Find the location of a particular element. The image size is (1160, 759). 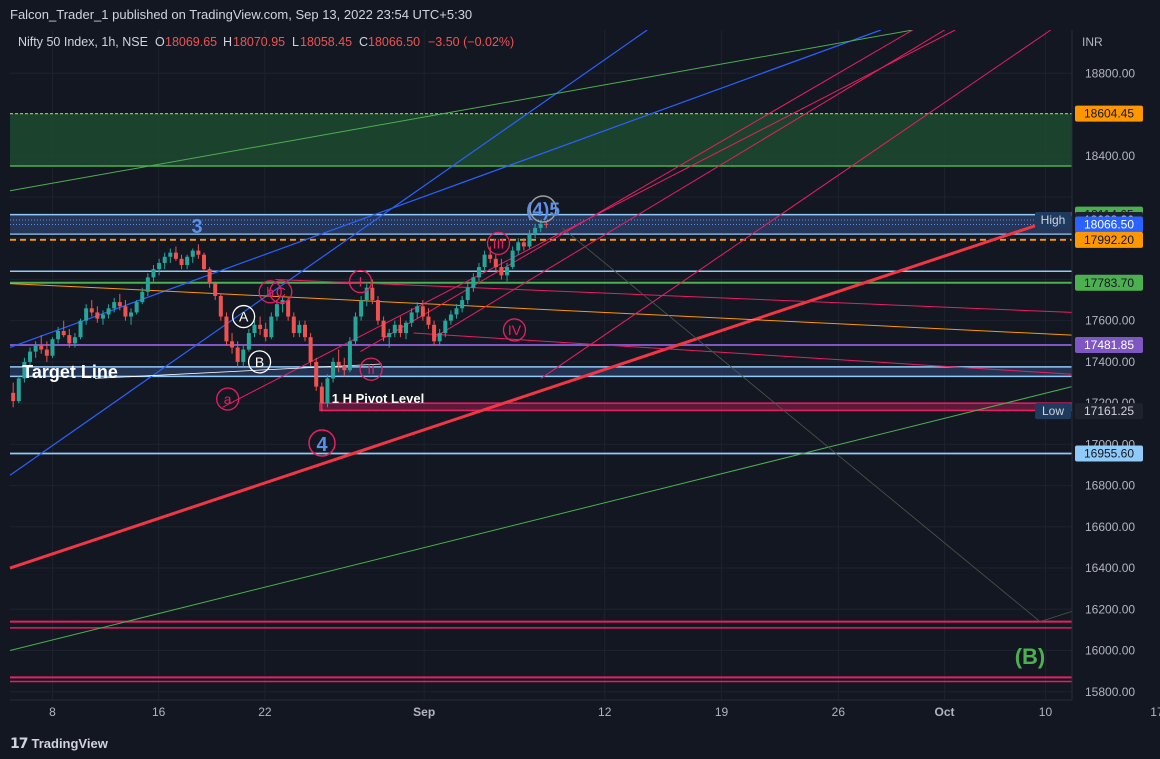

price-tag-label: 17992.20 is located at coordinates (1109, 240).